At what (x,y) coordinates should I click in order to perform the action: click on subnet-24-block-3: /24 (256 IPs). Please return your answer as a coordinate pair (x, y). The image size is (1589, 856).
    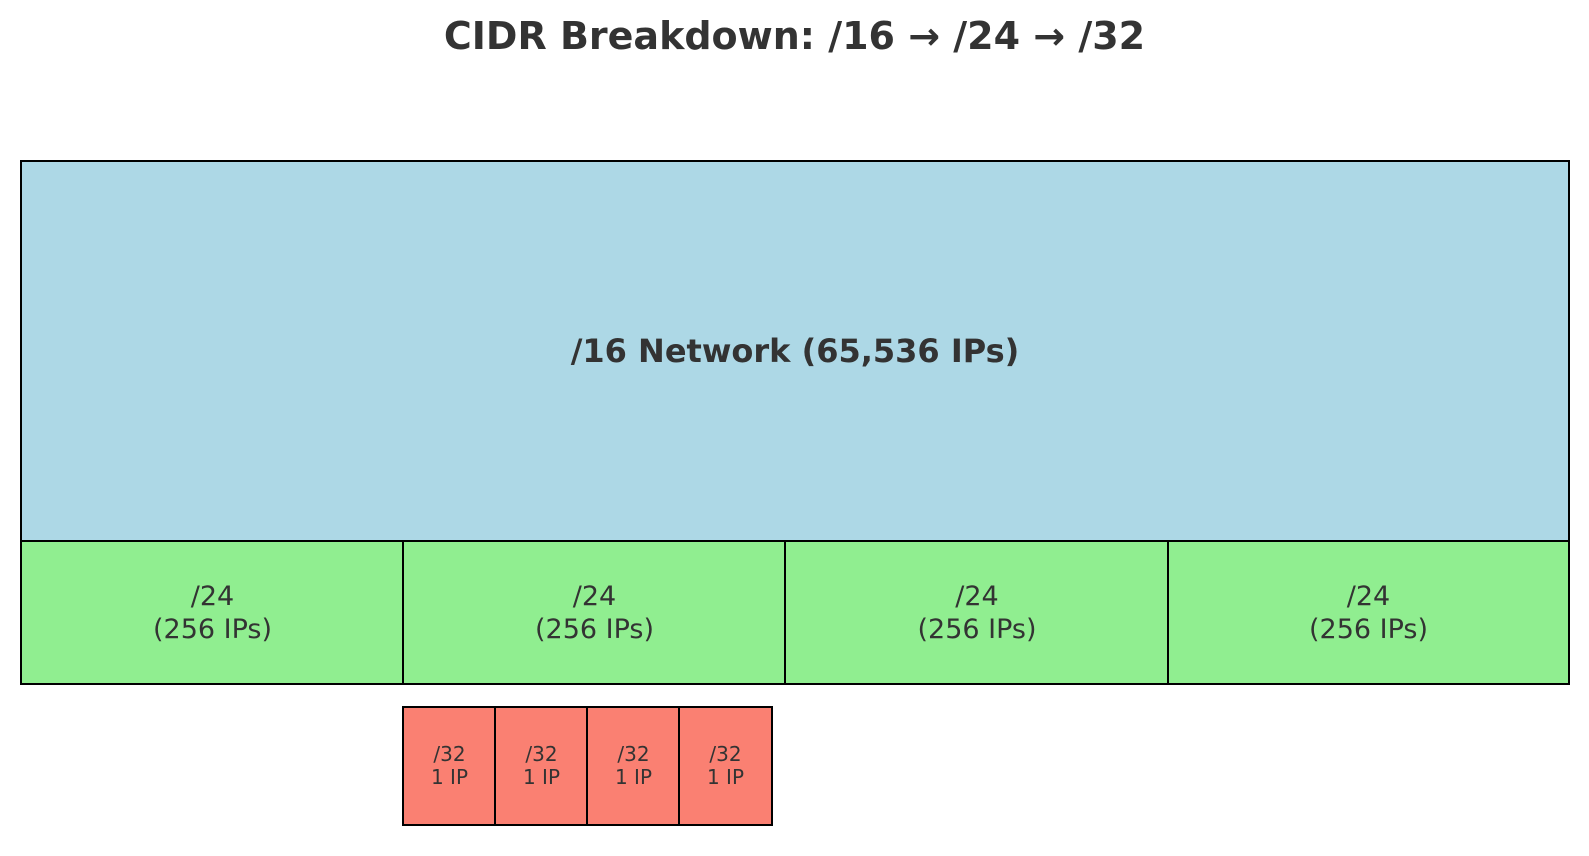
    Looking at the image, I should click on (977, 612).